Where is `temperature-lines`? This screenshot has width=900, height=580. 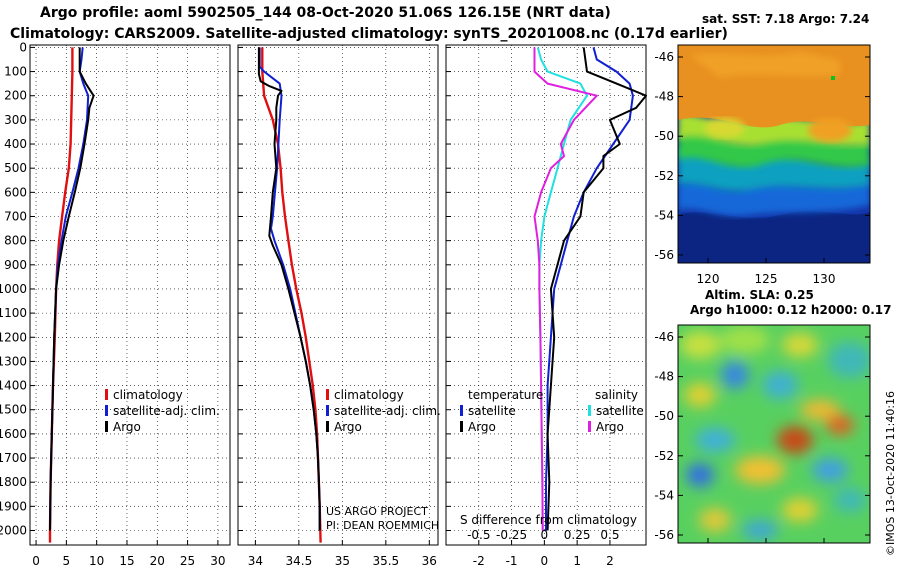 temperature-lines is located at coordinates (71, 295).